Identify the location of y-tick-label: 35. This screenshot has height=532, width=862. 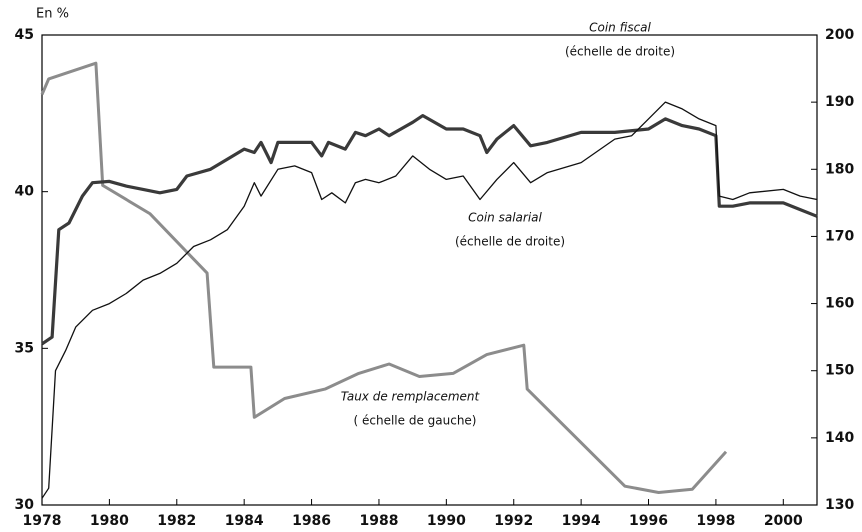
(24, 348).